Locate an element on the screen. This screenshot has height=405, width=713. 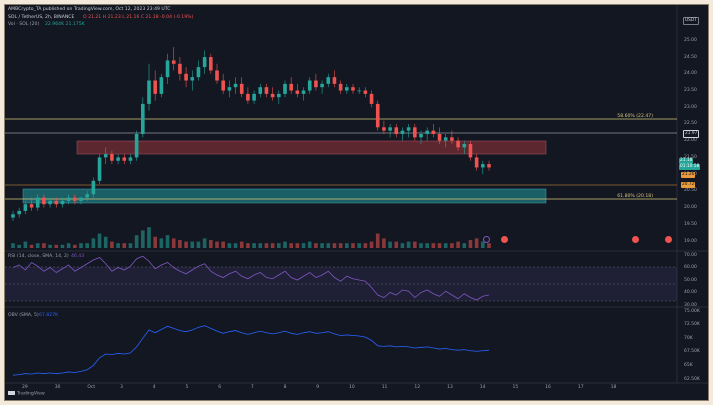
obv-tick-label: 62.50K is located at coordinates (692, 379).